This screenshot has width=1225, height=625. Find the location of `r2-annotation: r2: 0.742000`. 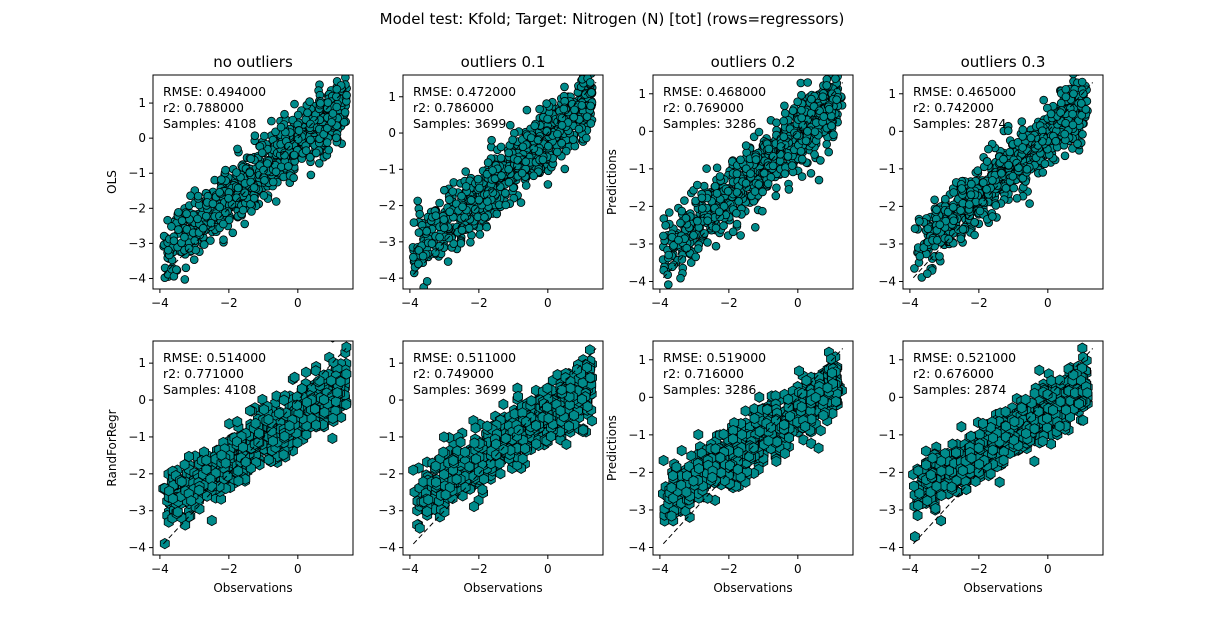

r2-annotation: r2: 0.742000 is located at coordinates (953, 107).